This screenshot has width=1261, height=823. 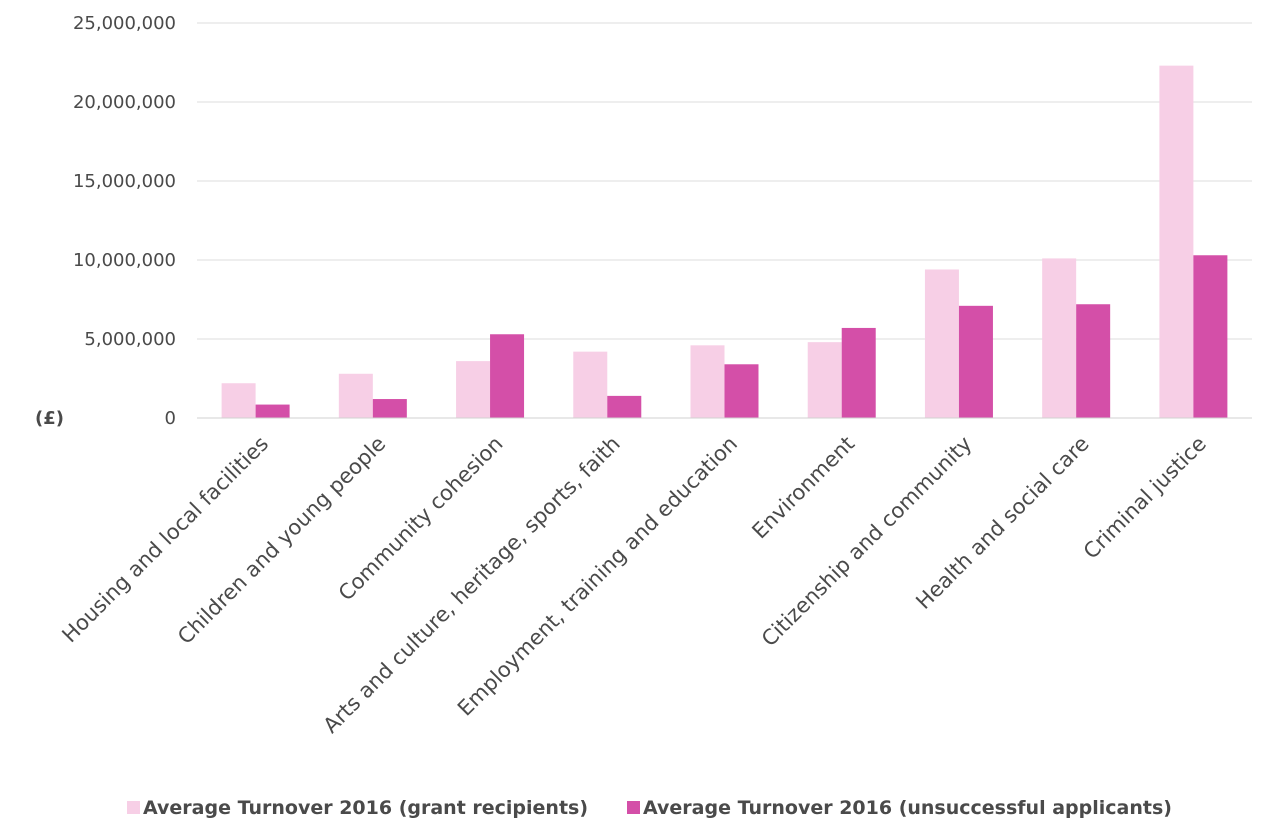 I want to click on y-tick-label: 5,000,000, so click(x=130, y=339).